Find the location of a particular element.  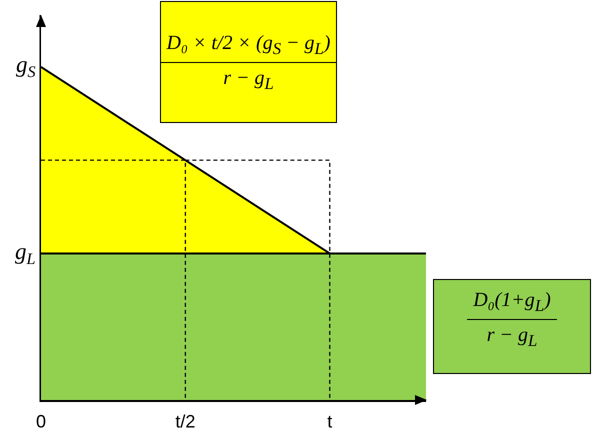

x-tick-label: t/2 is located at coordinates (185, 422).